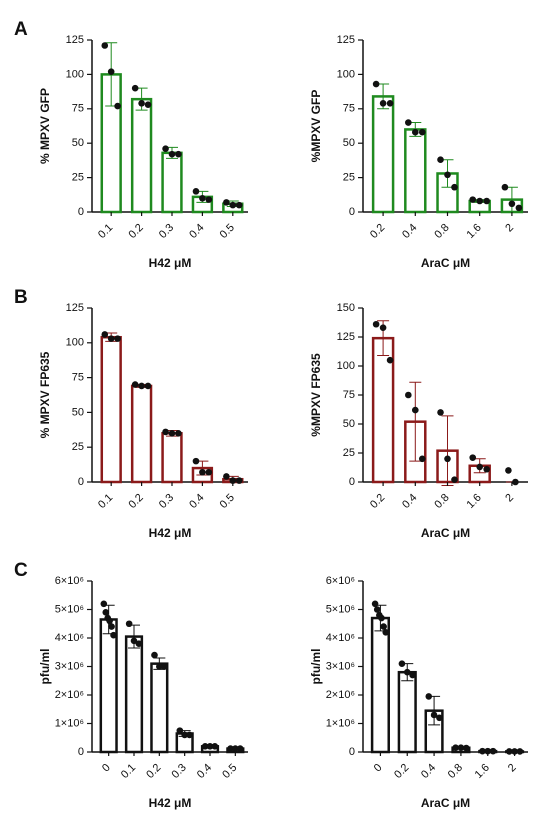  Describe the element at coordinates (445, 533) in the screenshot. I see `x-axis-label: AraC μM` at that location.